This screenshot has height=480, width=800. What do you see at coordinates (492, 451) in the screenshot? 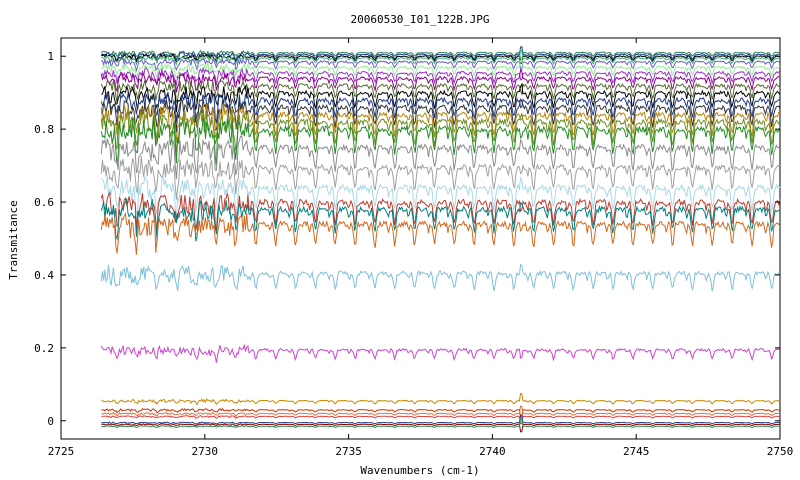
I see `x-tick-label: 2740` at bounding box center [492, 451].